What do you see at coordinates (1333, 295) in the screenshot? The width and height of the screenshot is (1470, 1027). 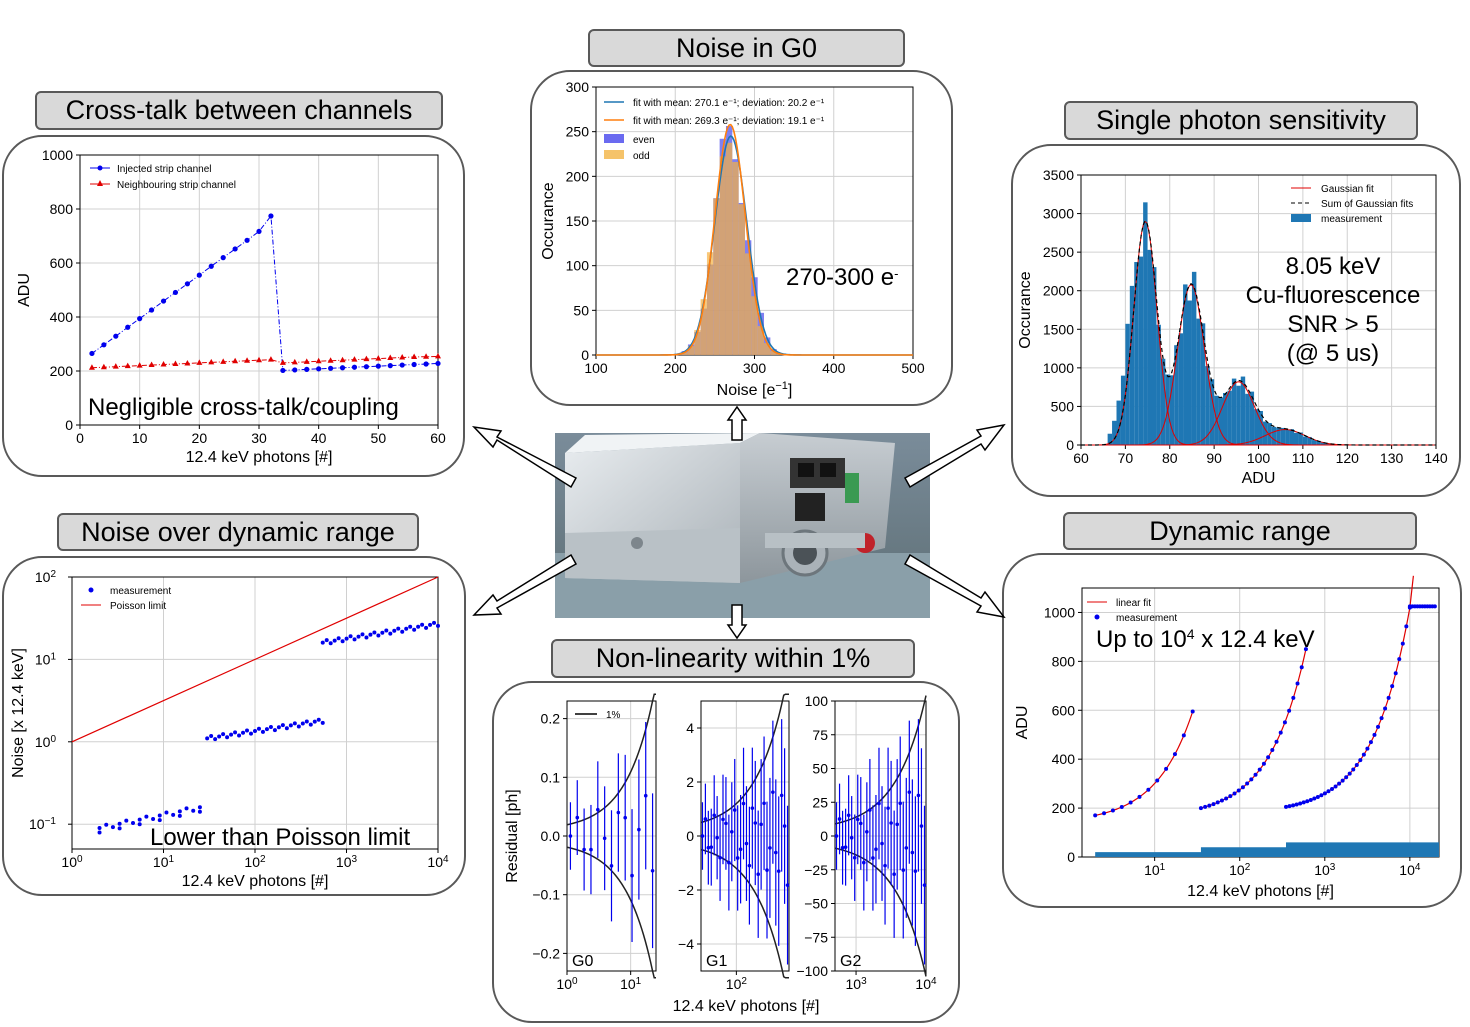 I see `annotation-line-1: Cu-fluorescence` at bounding box center [1333, 295].